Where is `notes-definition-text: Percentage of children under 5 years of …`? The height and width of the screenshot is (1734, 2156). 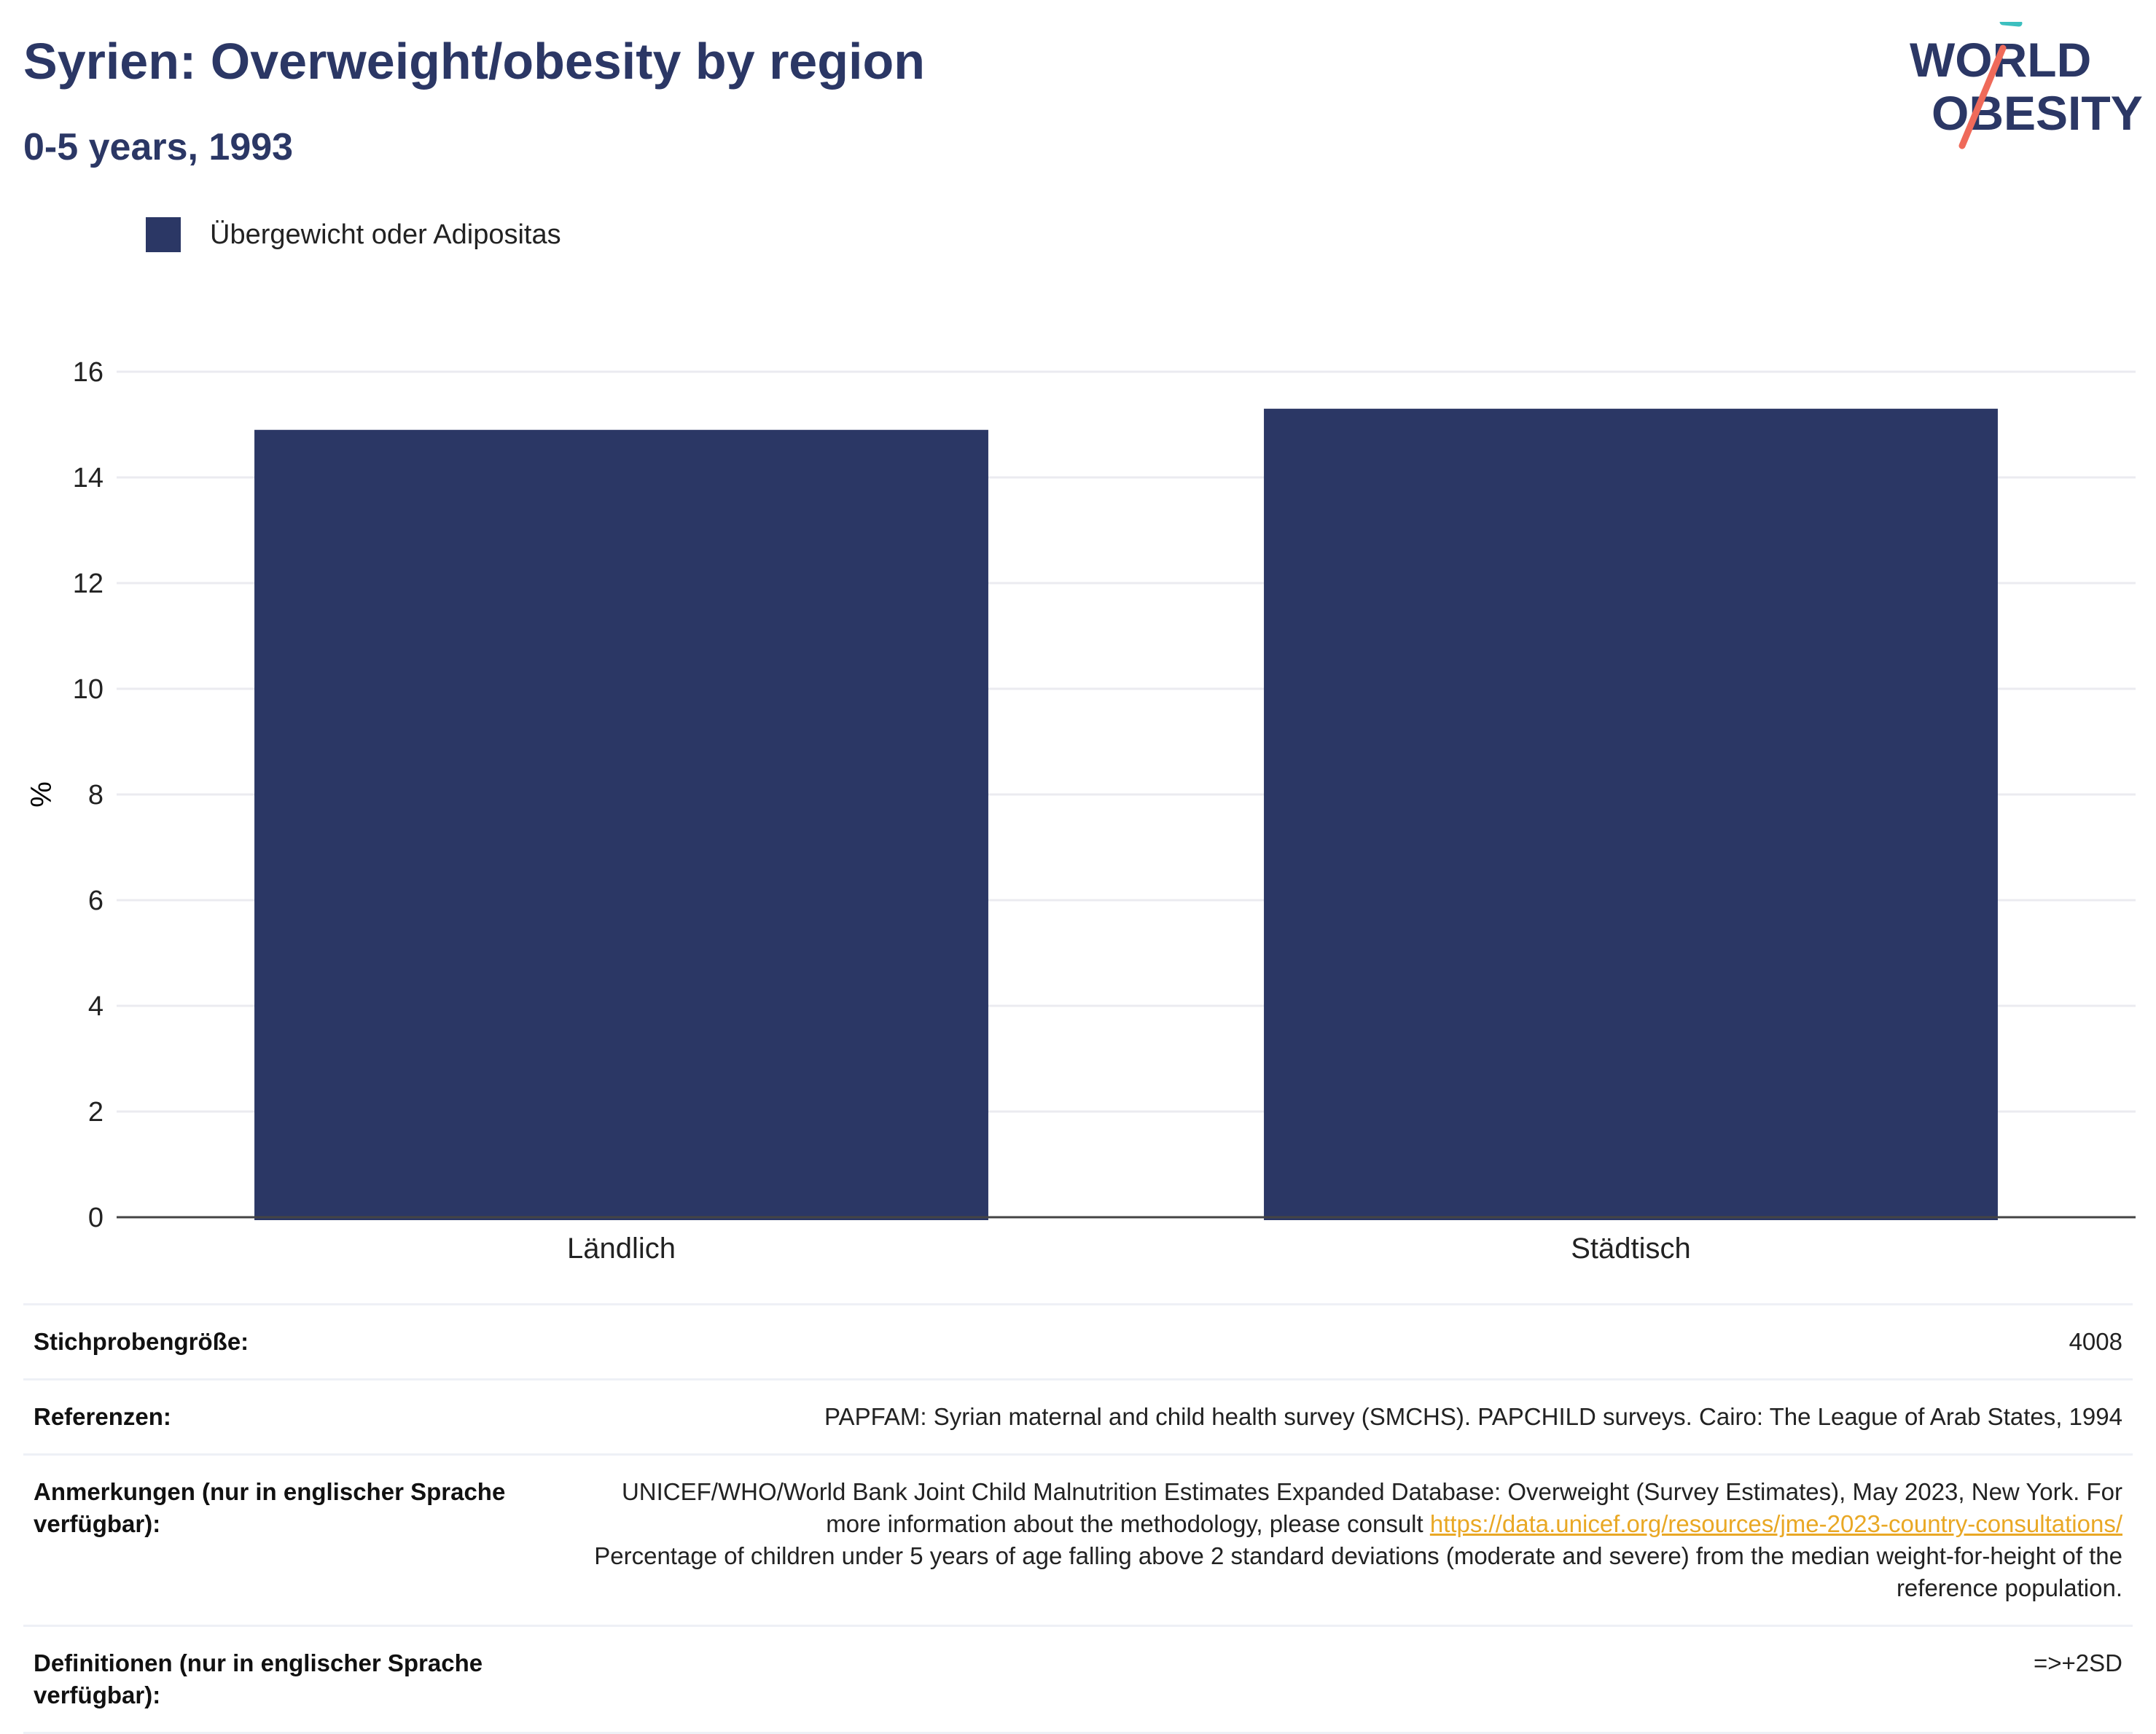 notes-definition-text: Percentage of children under 5 years of … is located at coordinates (1358, 1571).